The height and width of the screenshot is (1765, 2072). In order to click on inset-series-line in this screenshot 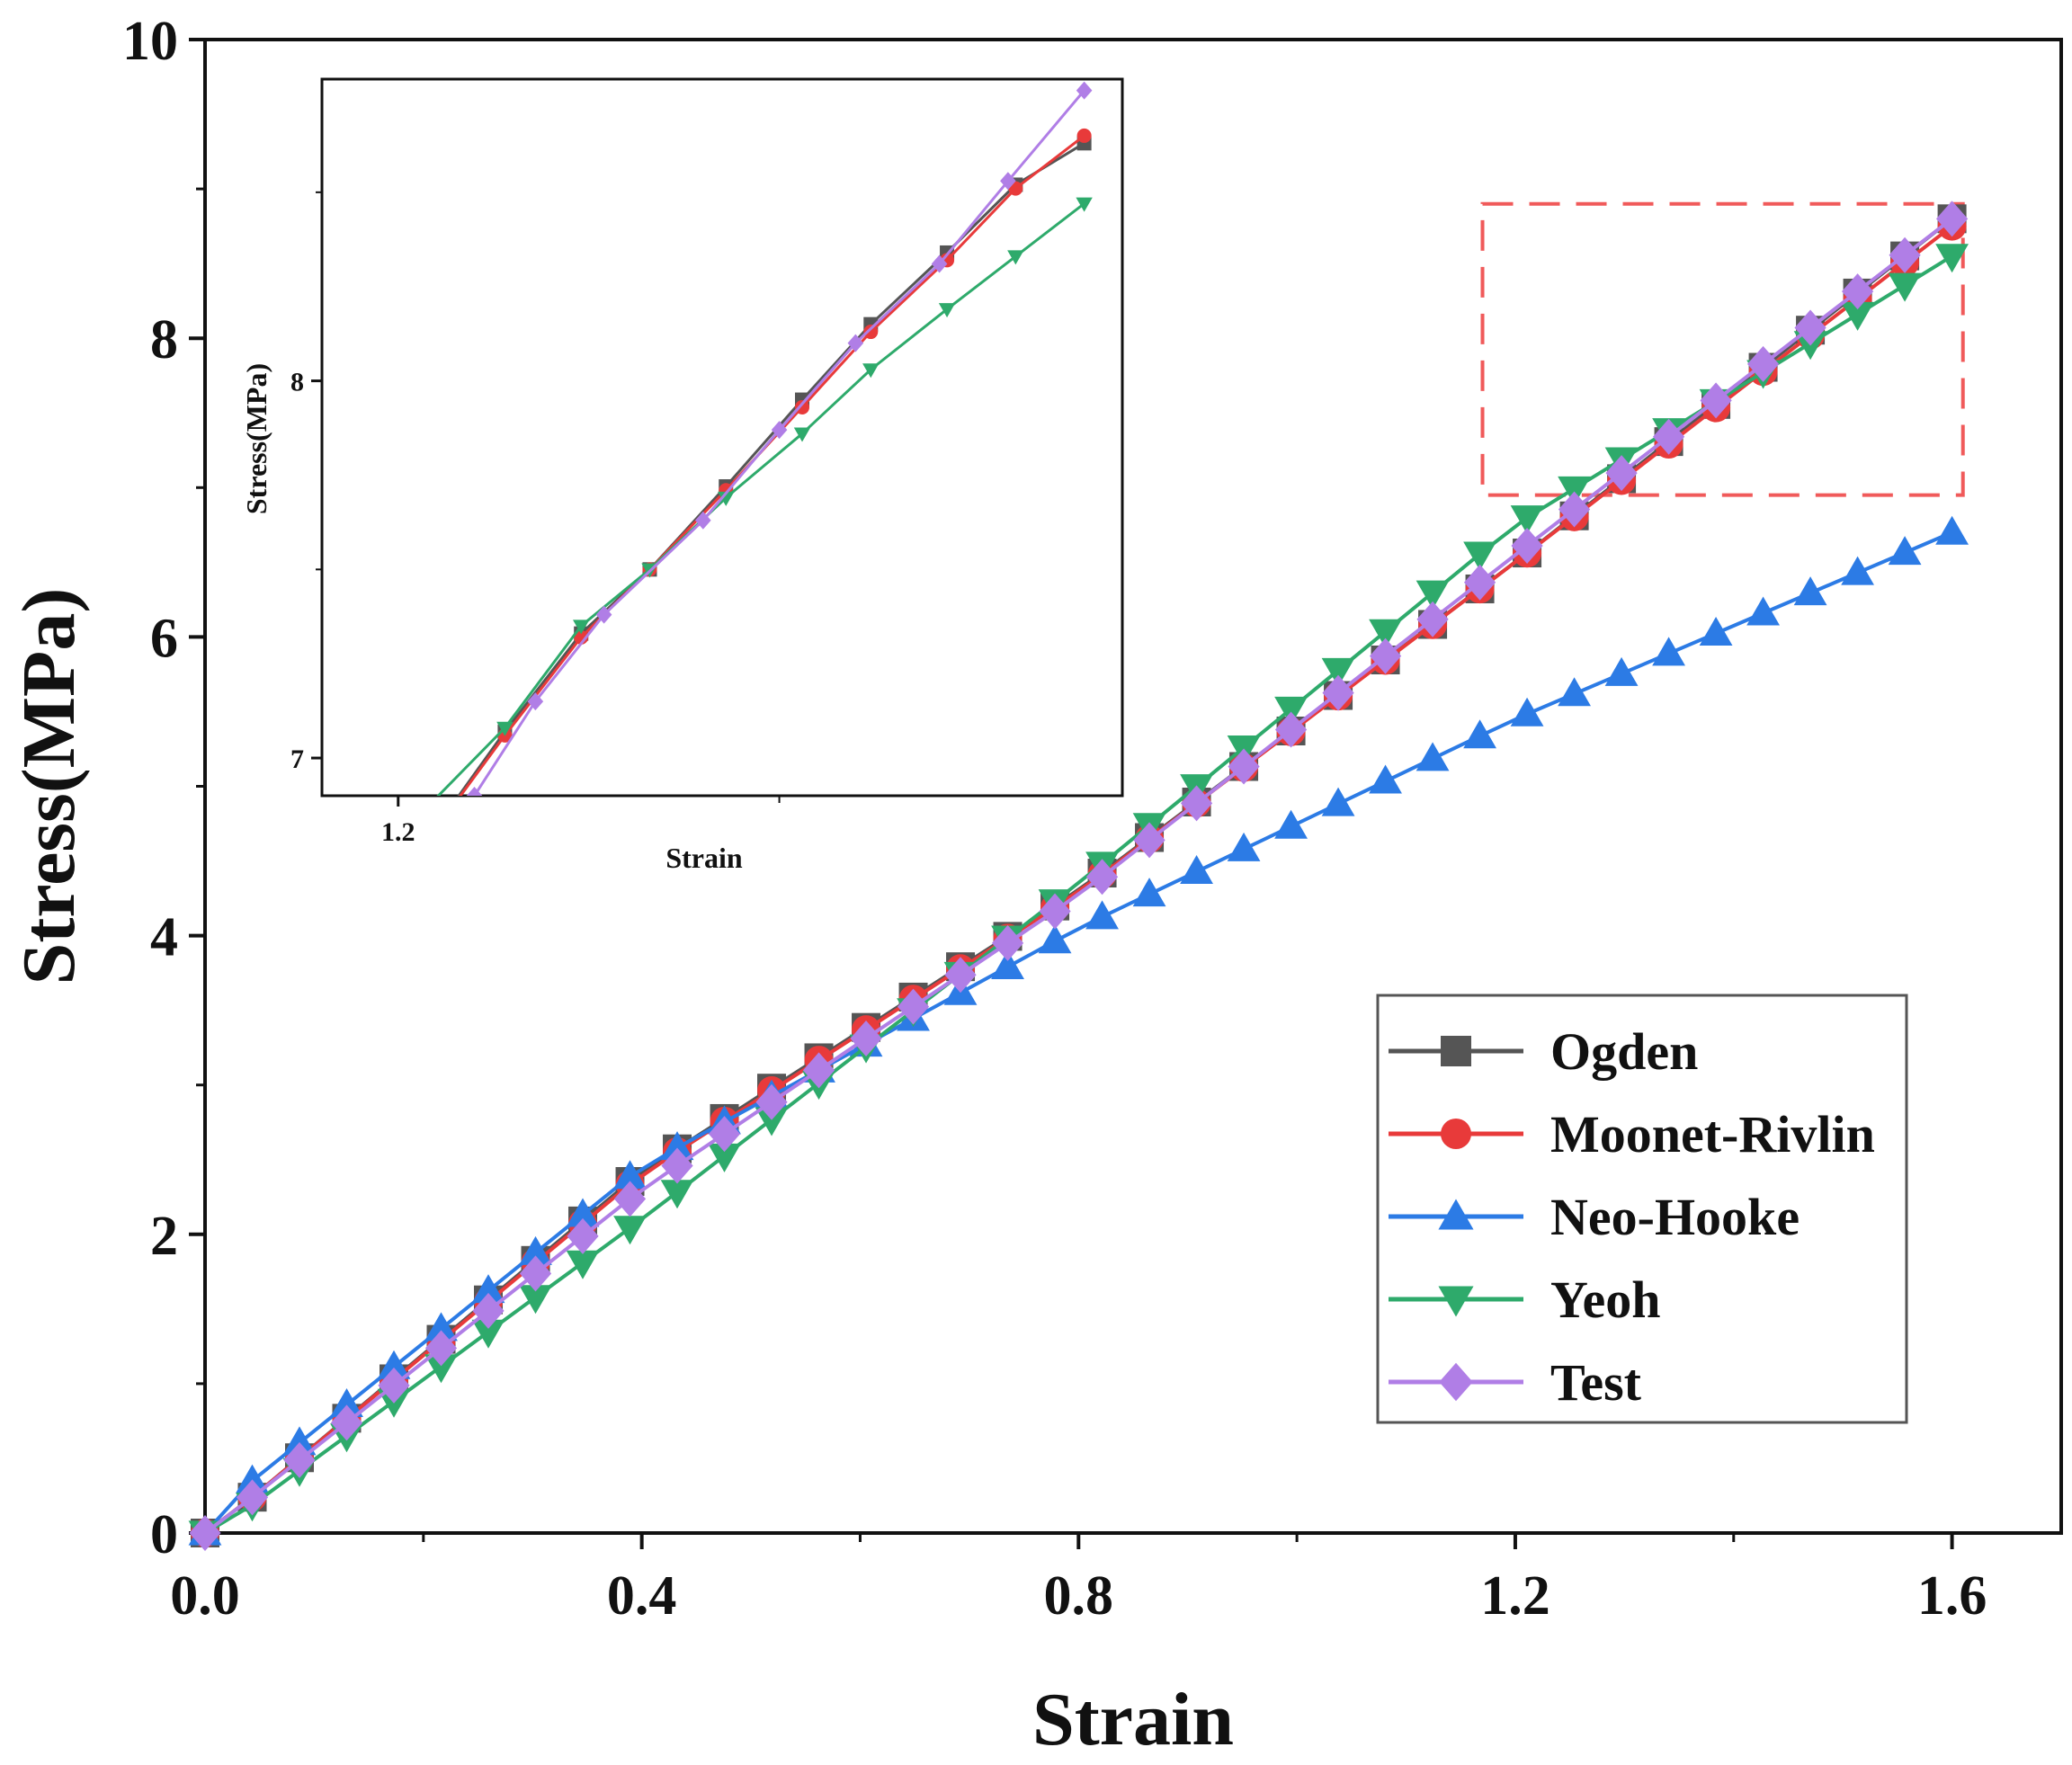, I will do `click(771, 469)`.